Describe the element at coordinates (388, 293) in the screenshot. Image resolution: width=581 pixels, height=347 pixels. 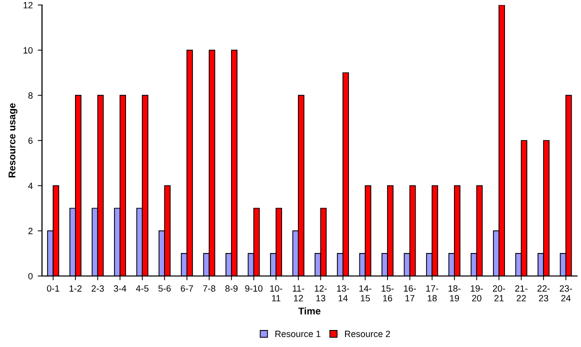
I see `x-tick-label: 15- 16` at that location.